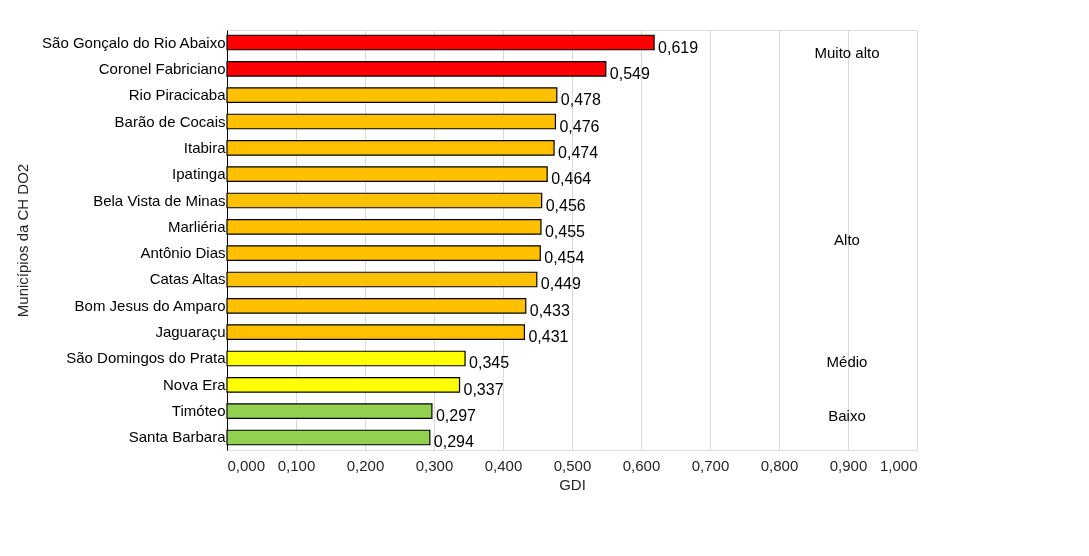  What do you see at coordinates (205, 147) in the screenshot?
I see `y-tick-label: Itabira` at bounding box center [205, 147].